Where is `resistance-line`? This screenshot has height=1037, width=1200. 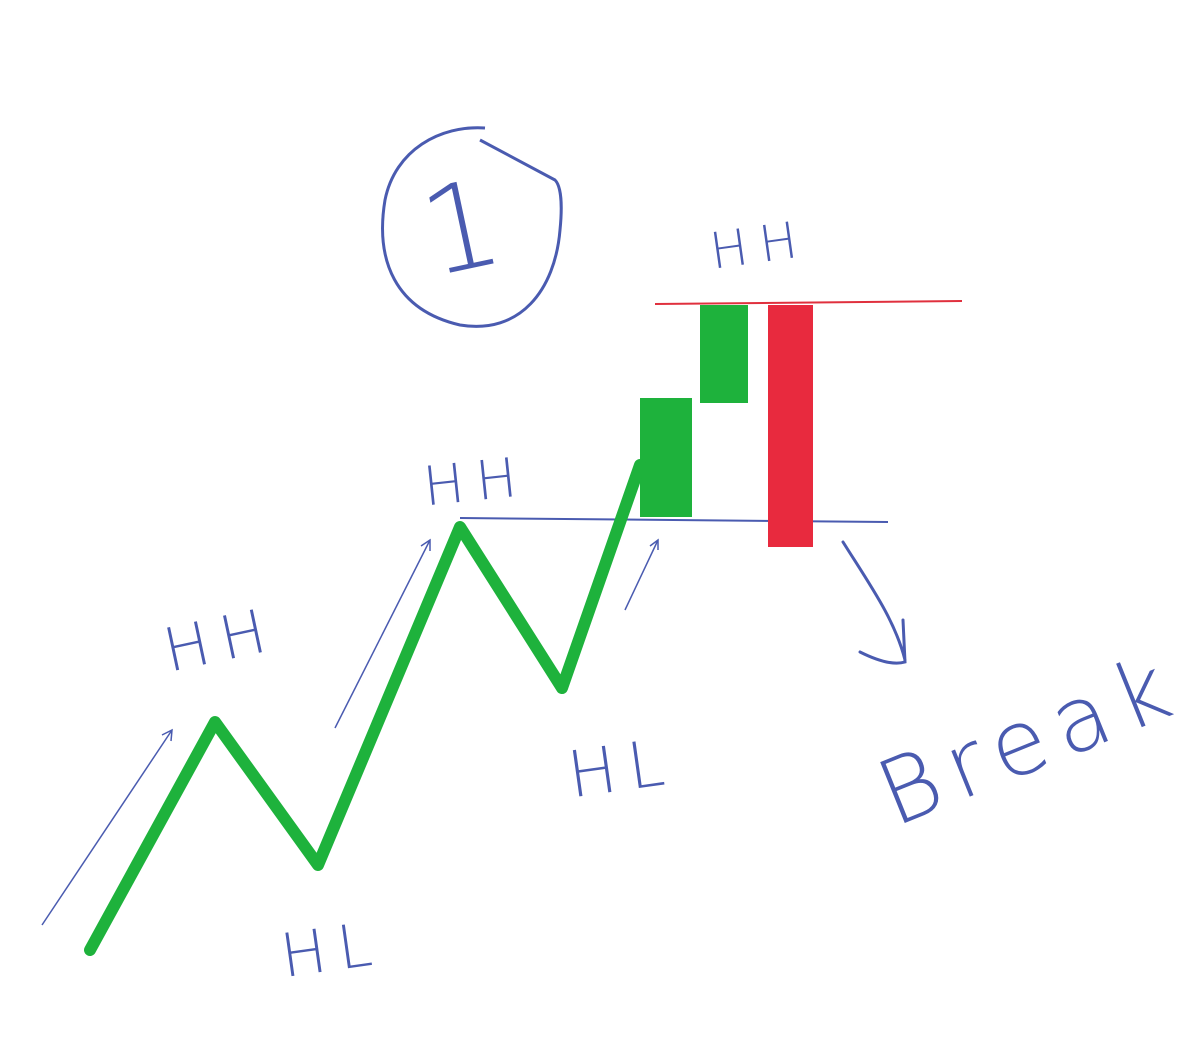
resistance-line is located at coordinates (808, 302).